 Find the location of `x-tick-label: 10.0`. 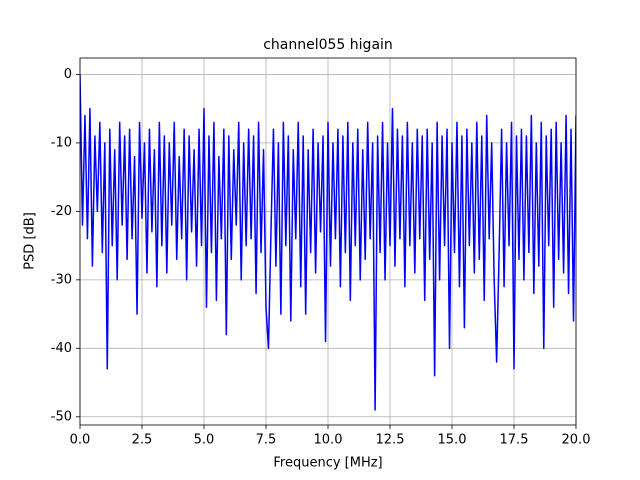

x-tick-label: 10.0 is located at coordinates (328, 440).